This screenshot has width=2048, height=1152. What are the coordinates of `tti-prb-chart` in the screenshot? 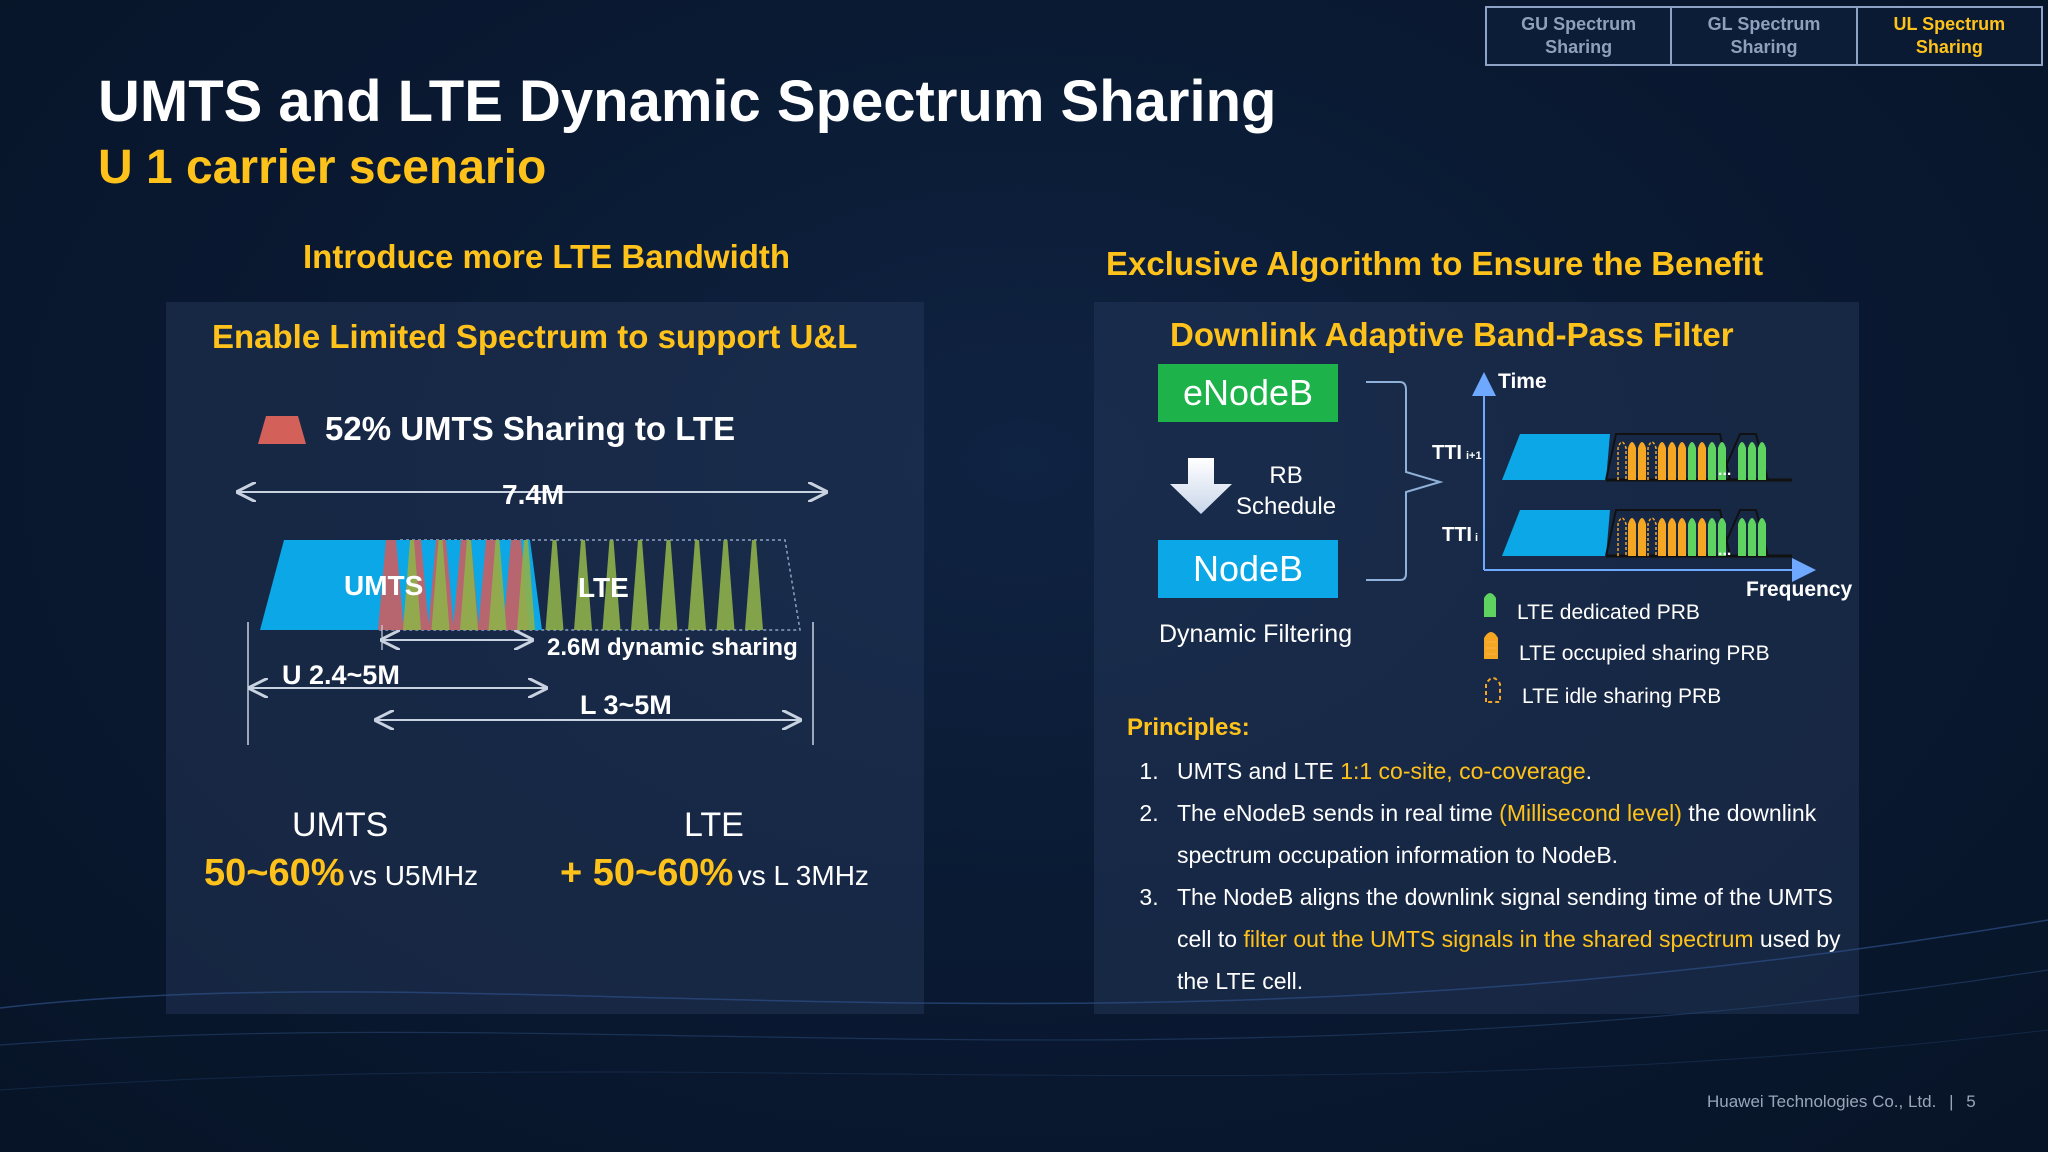 It's located at (1644, 477).